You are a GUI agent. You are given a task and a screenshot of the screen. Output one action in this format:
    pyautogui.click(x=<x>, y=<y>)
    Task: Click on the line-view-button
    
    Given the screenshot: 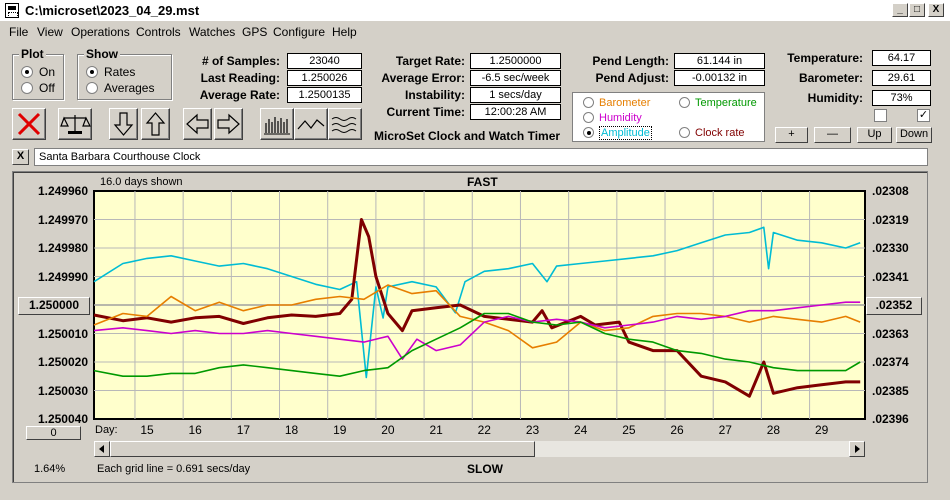 What is the action you would take?
    pyautogui.click(x=311, y=124)
    